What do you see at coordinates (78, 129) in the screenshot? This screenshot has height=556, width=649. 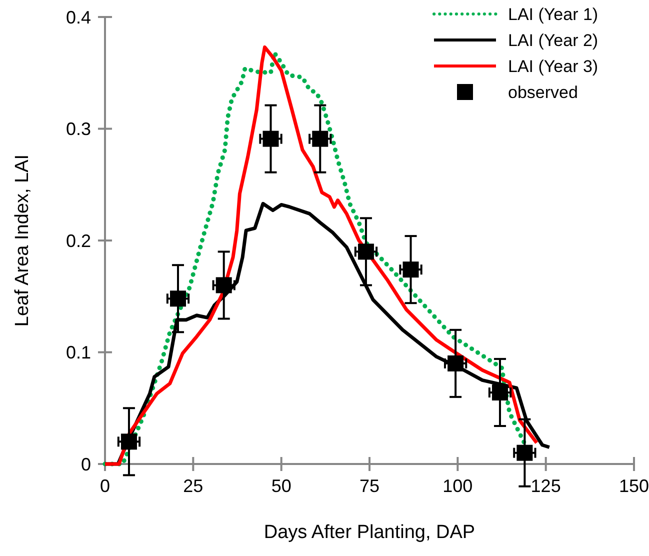 I see `y-tick-label: 0.3` at bounding box center [78, 129].